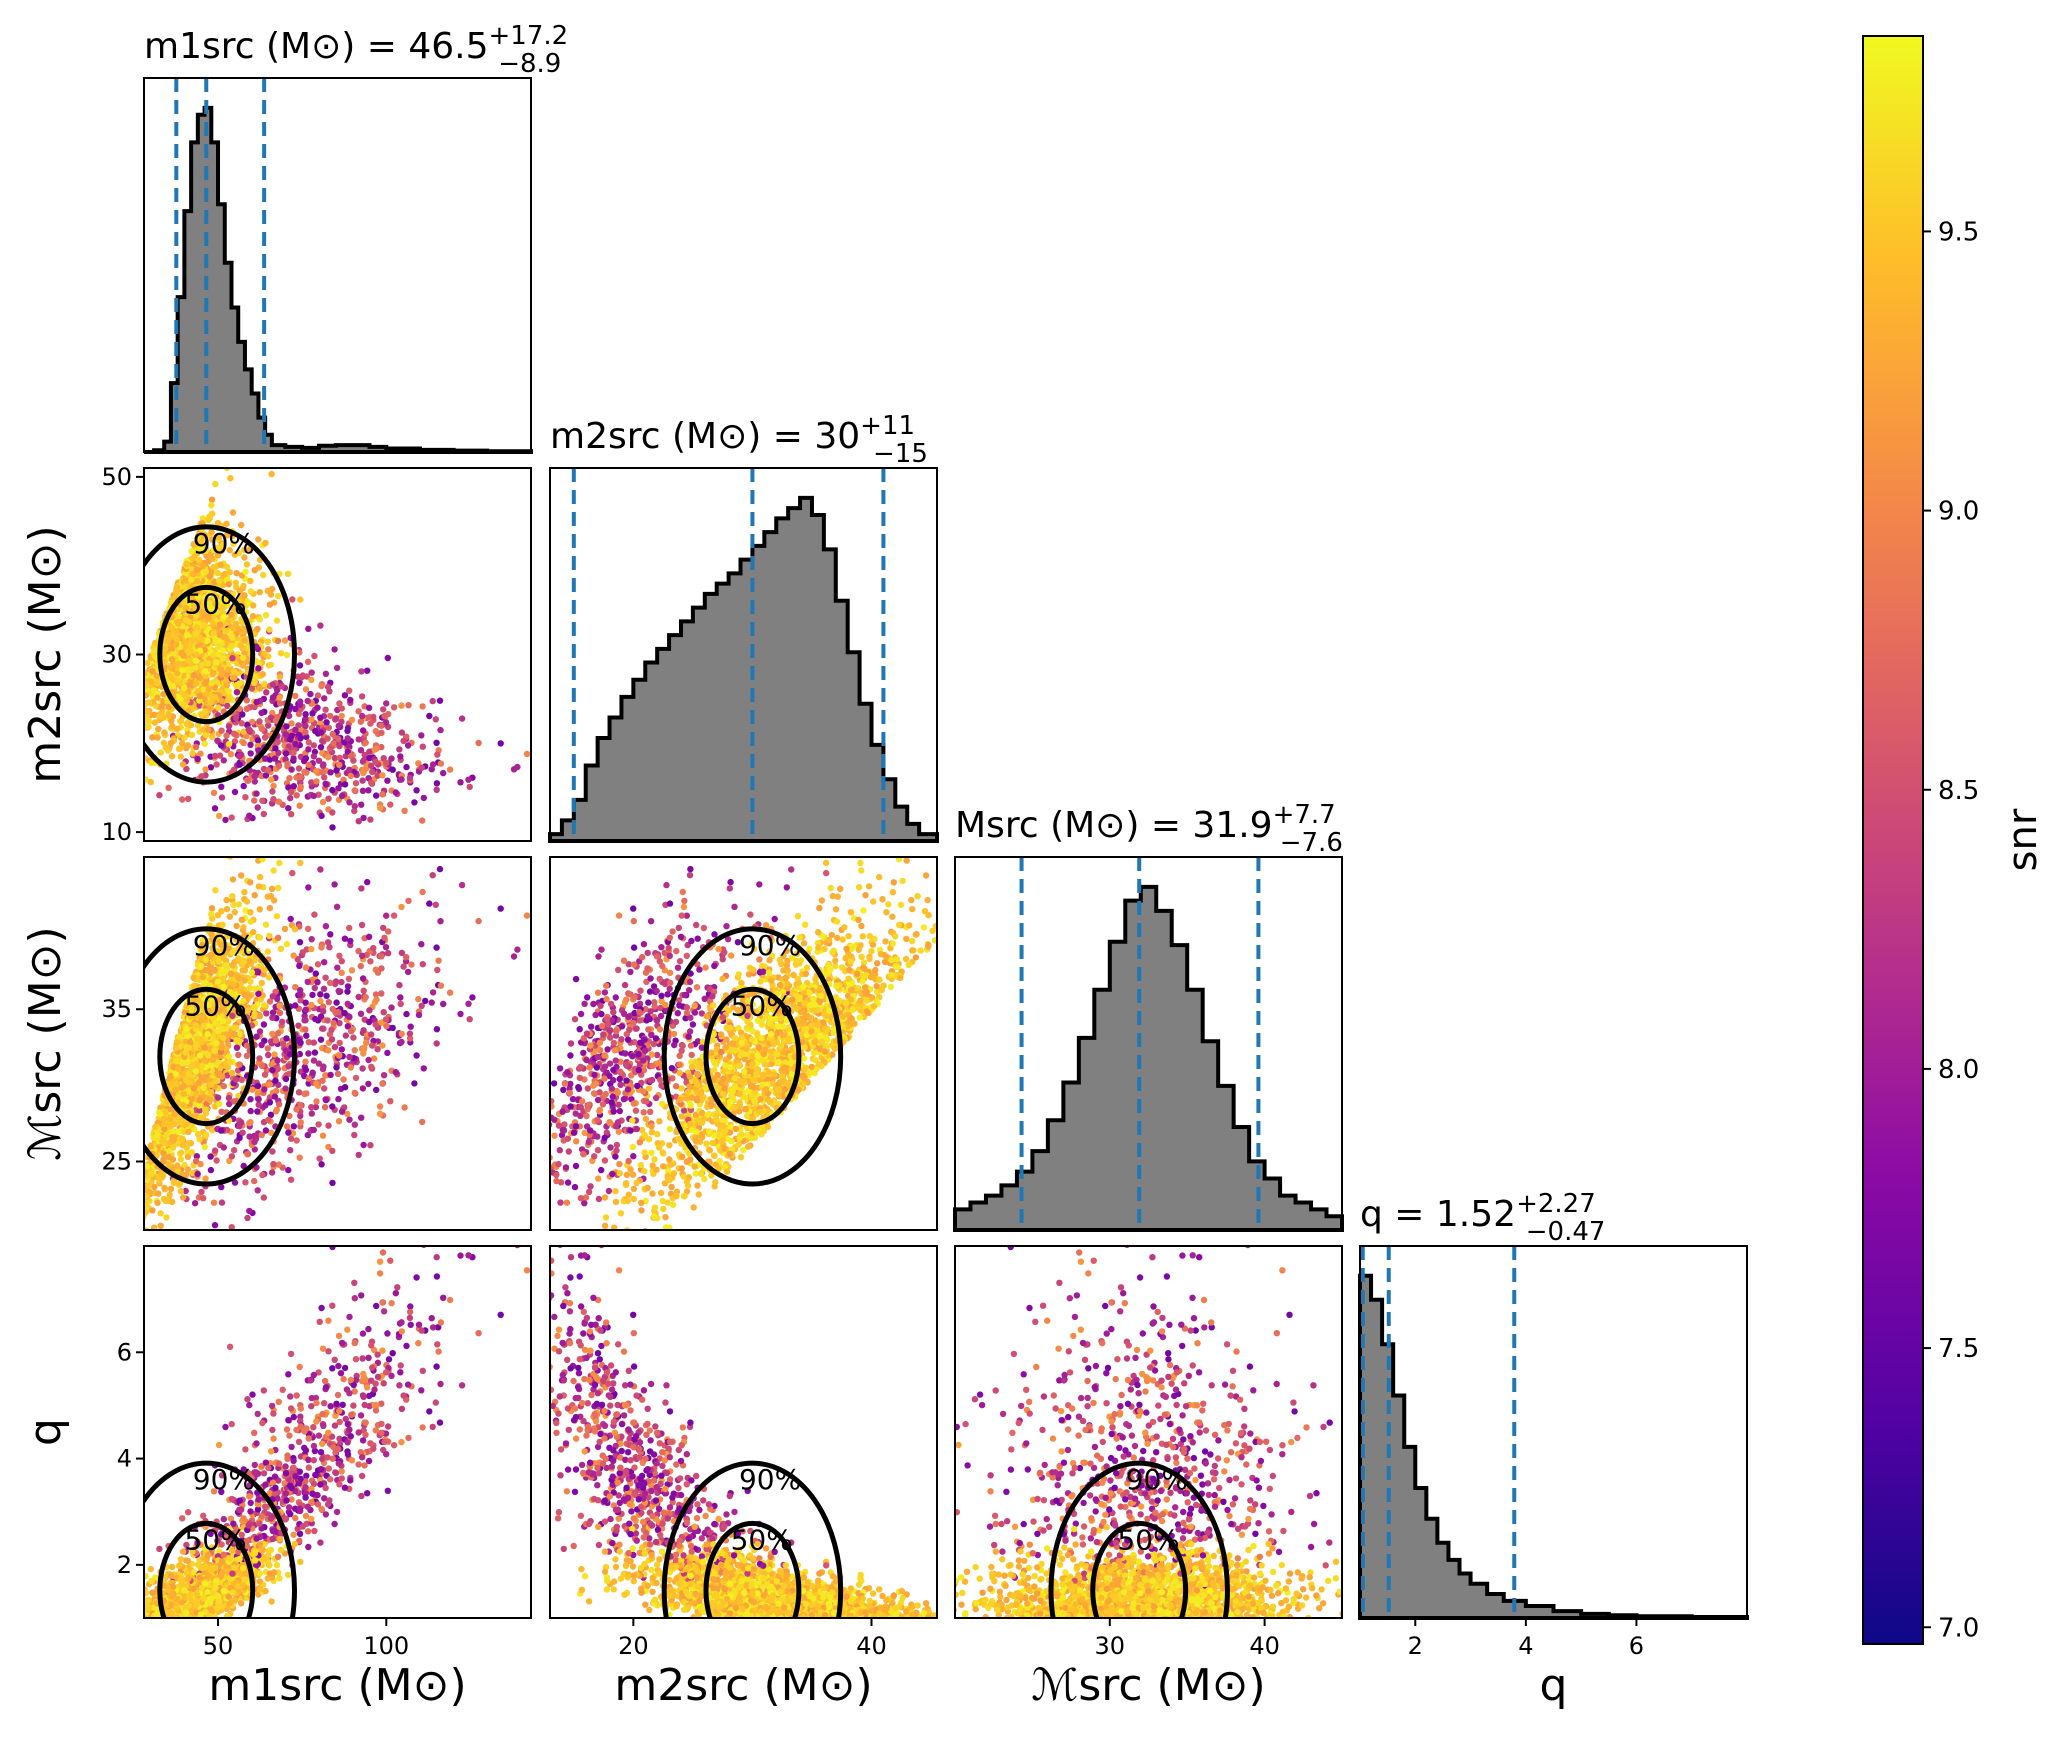 The image size is (2059, 1751). What do you see at coordinates (215, 603) in the screenshot?
I see `contour-label-50: 50%` at bounding box center [215, 603].